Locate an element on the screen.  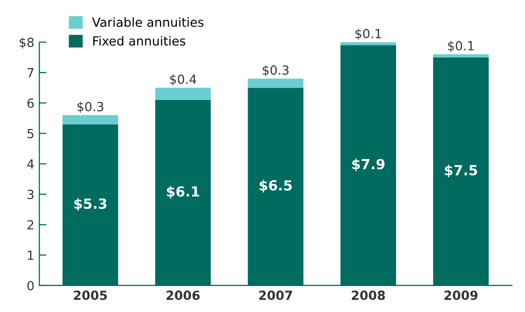
x-tick-label: 2005 is located at coordinates (90, 295).